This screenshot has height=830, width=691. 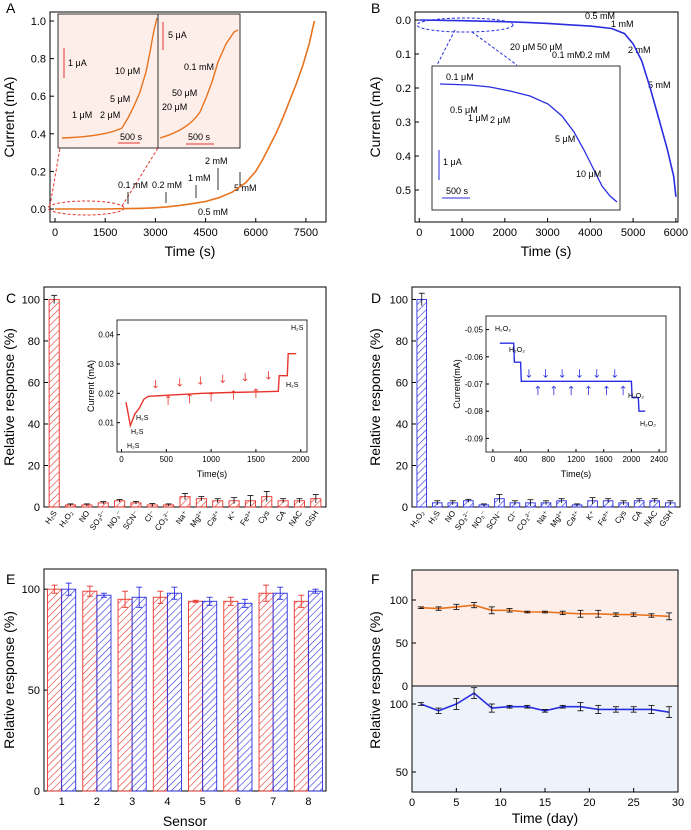 What do you see at coordinates (503, 329) in the screenshot?
I see `inset-d-ann: H₂O₂` at bounding box center [503, 329].